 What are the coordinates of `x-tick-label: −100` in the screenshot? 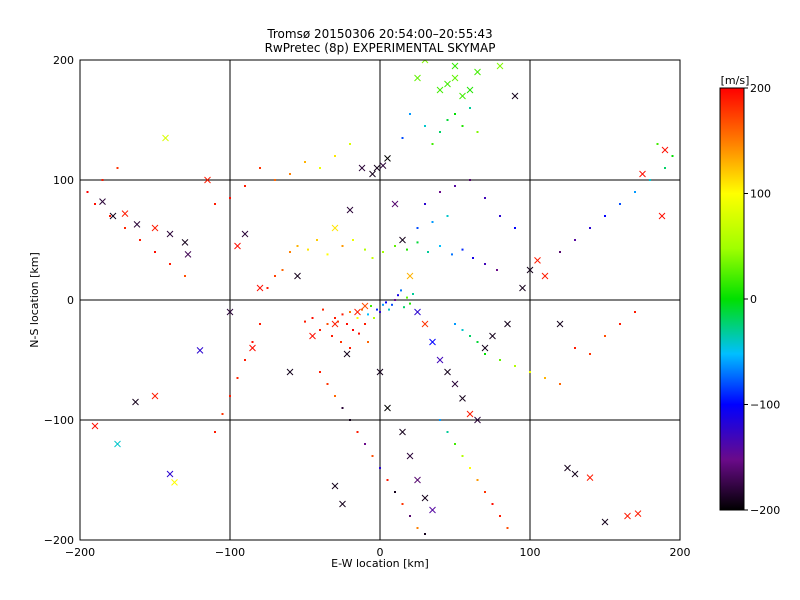 It's located at (230, 552).